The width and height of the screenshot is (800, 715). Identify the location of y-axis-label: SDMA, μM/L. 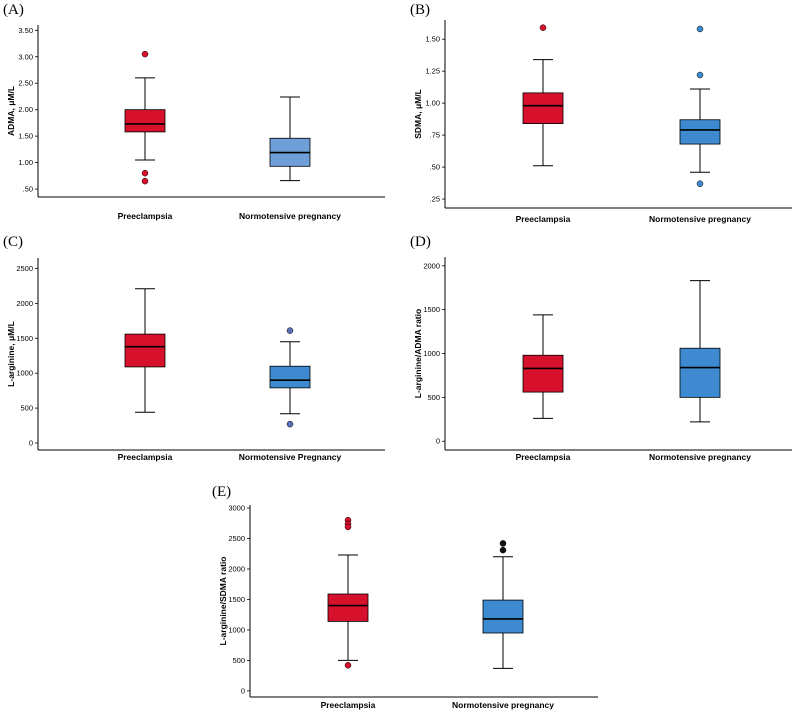
(418, 114).